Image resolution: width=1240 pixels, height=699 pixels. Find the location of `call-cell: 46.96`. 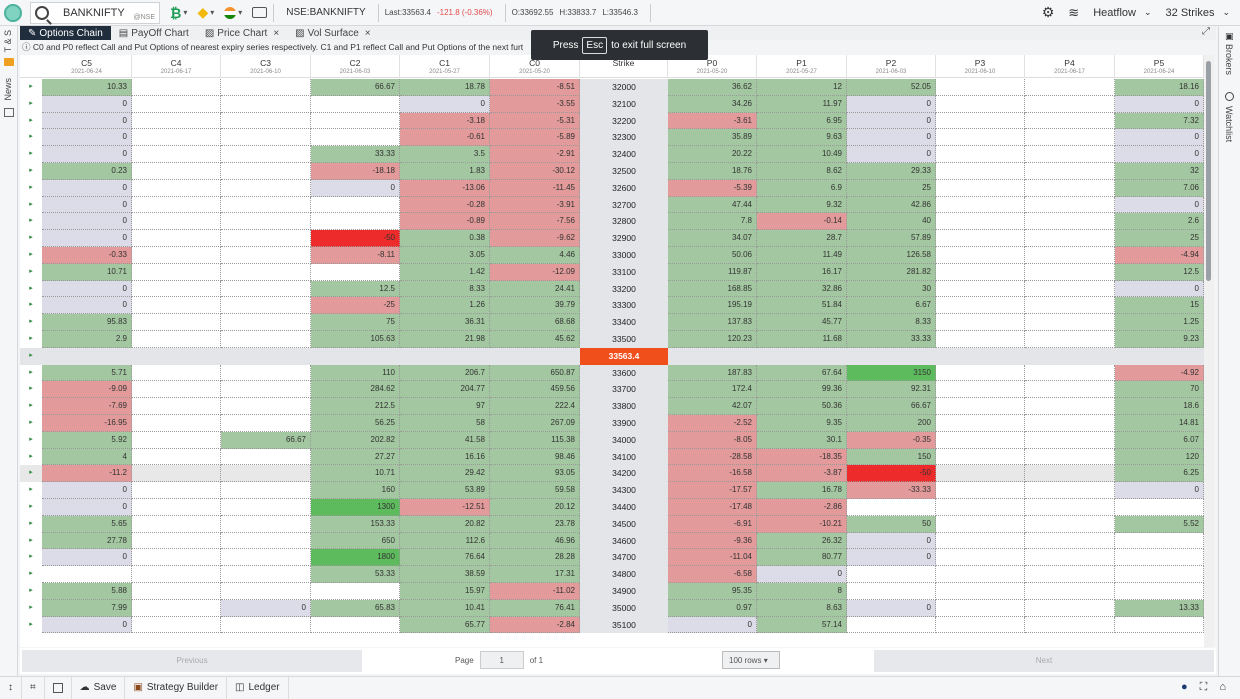

call-cell: 46.96 is located at coordinates (535, 541).